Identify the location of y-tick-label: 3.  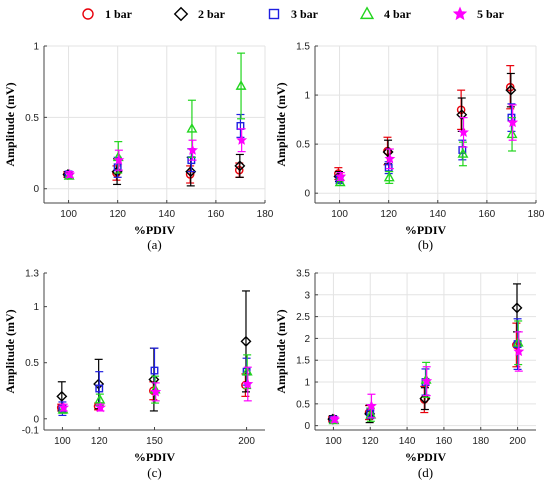
(307, 295).